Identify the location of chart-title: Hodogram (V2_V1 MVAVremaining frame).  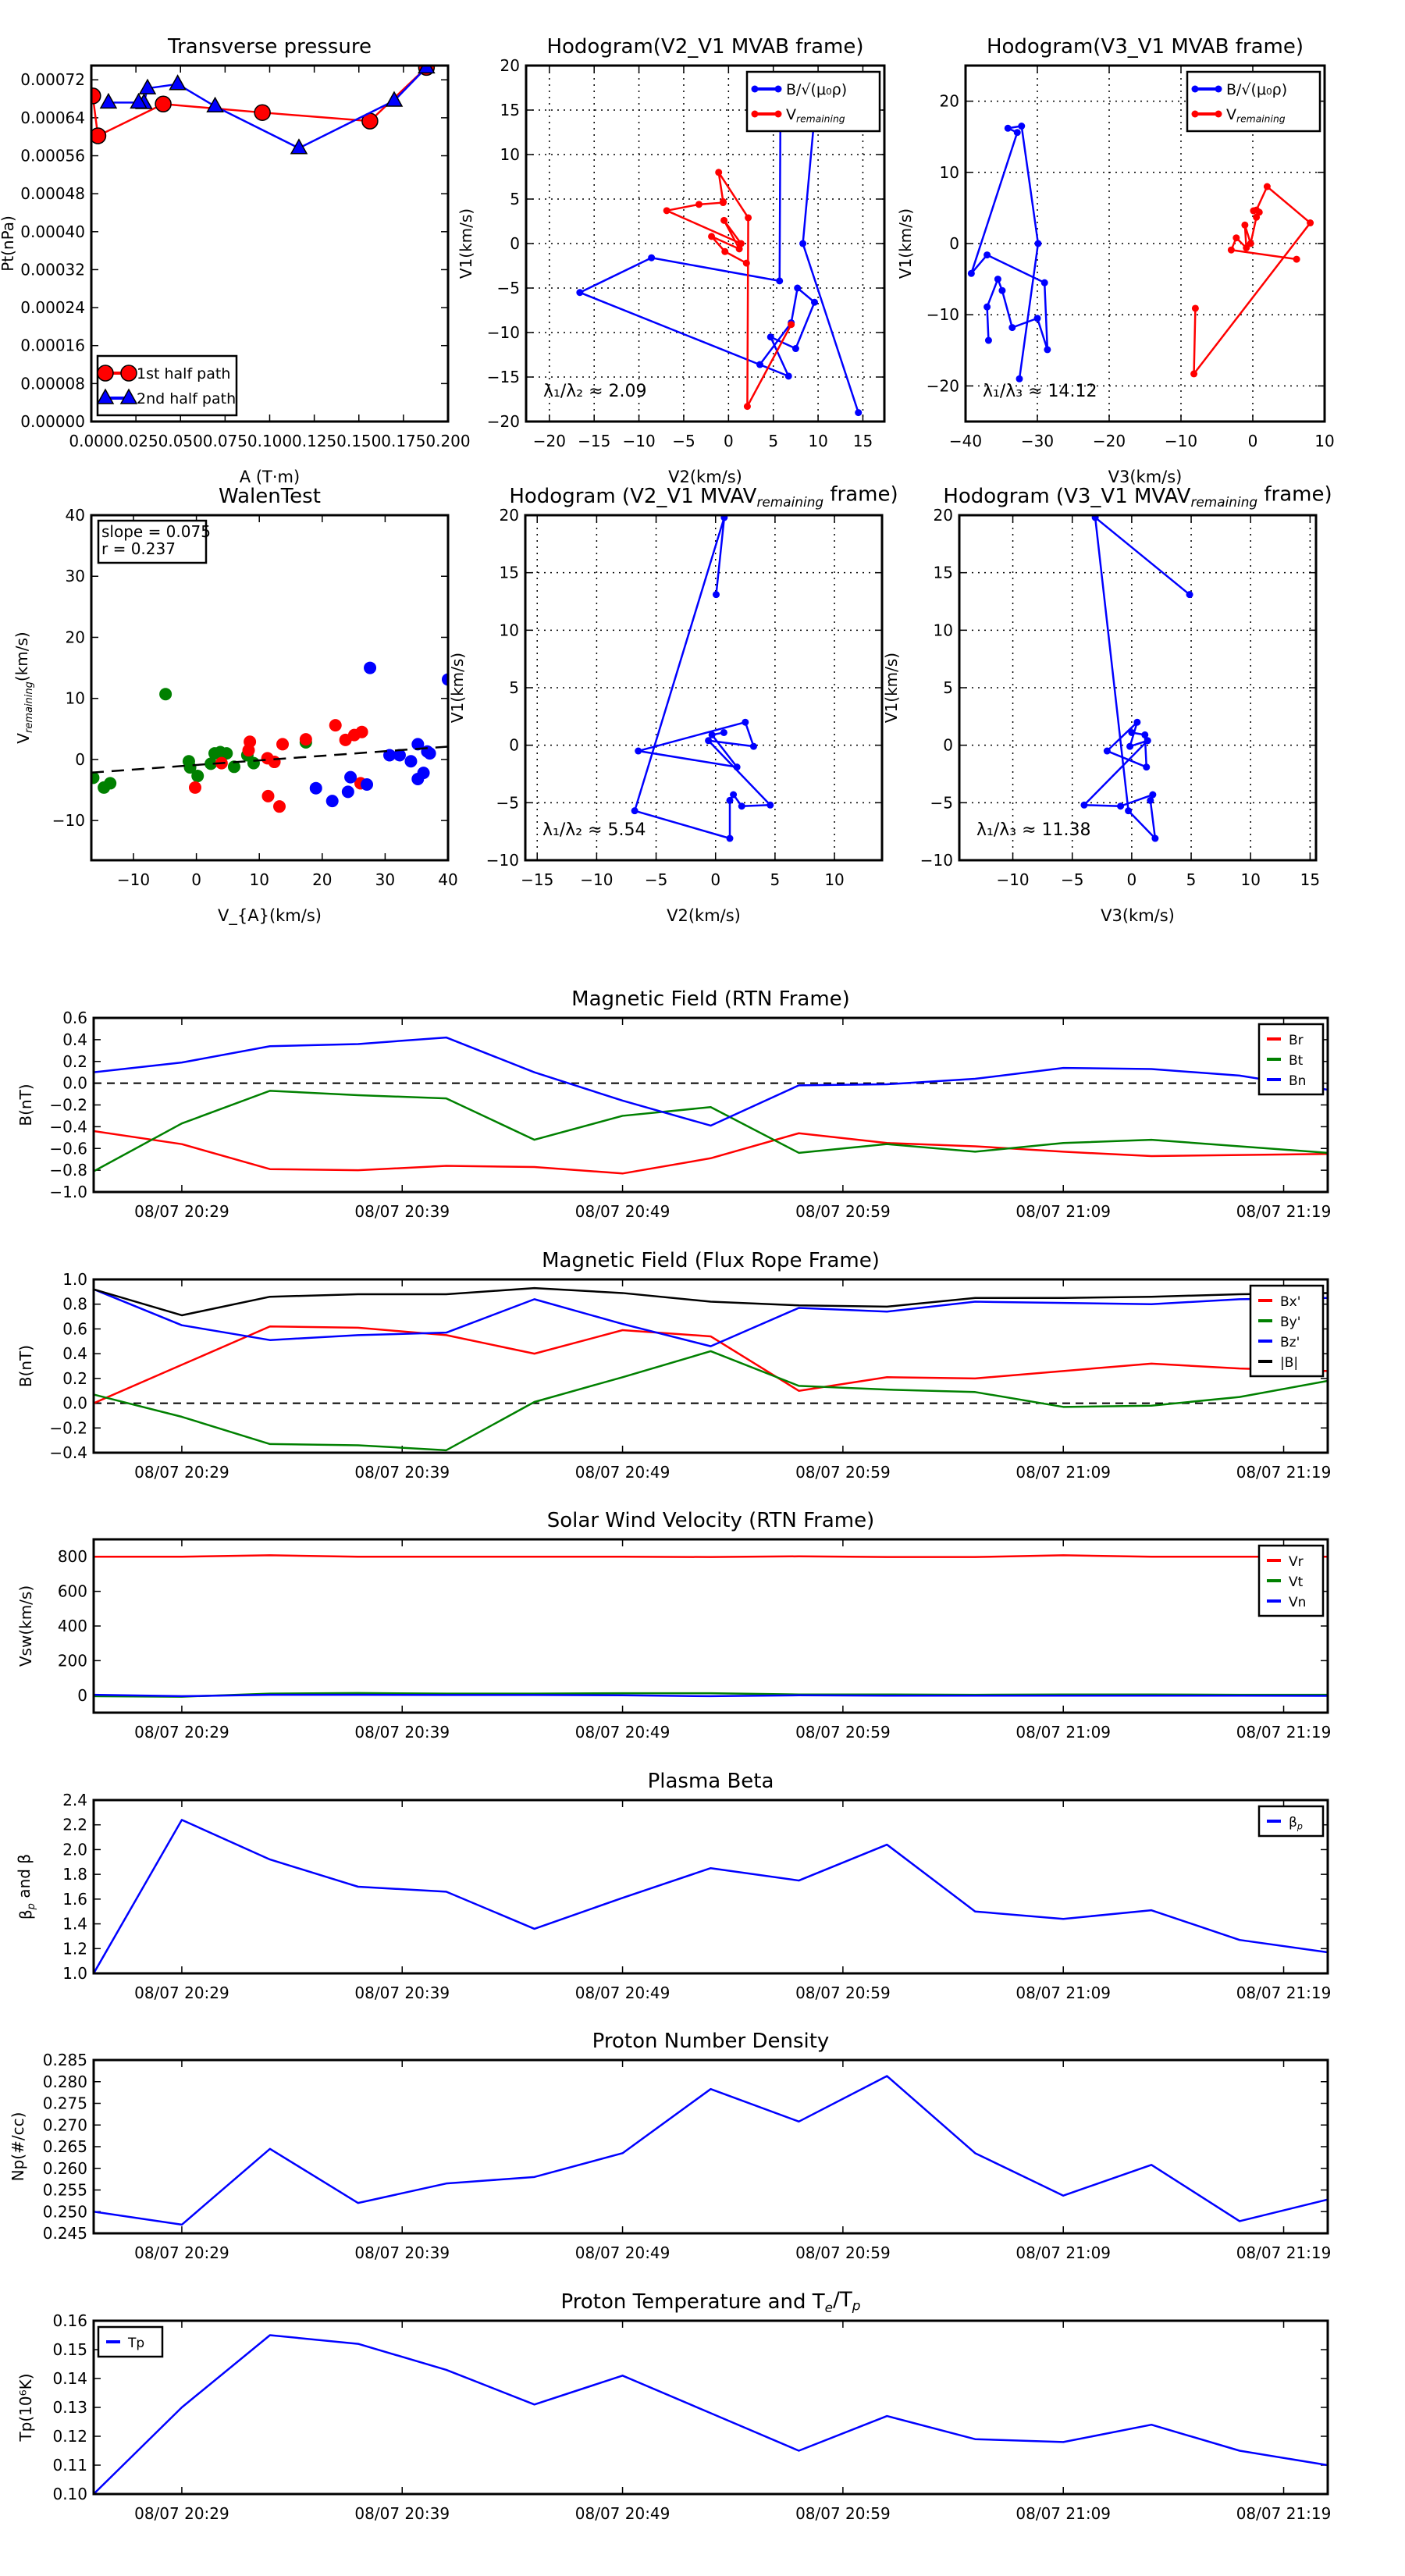
(704, 496).